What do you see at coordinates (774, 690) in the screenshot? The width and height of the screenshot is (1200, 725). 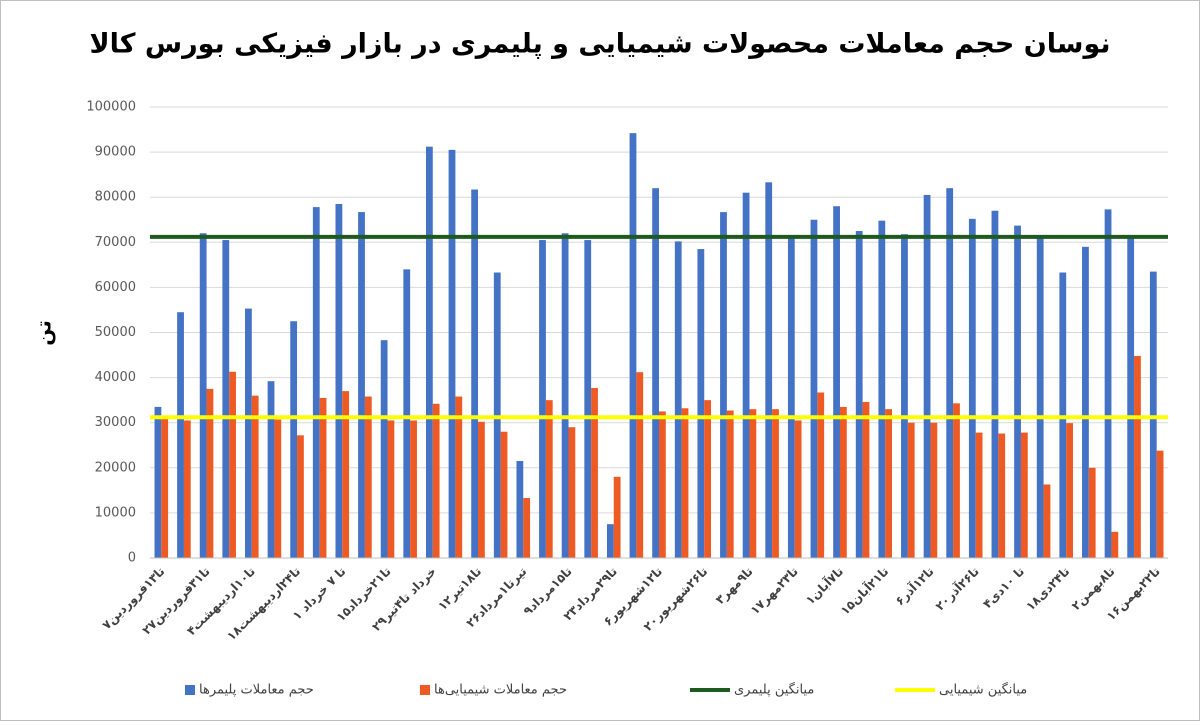 I see `legend-label: میانگین پلیمری` at bounding box center [774, 690].